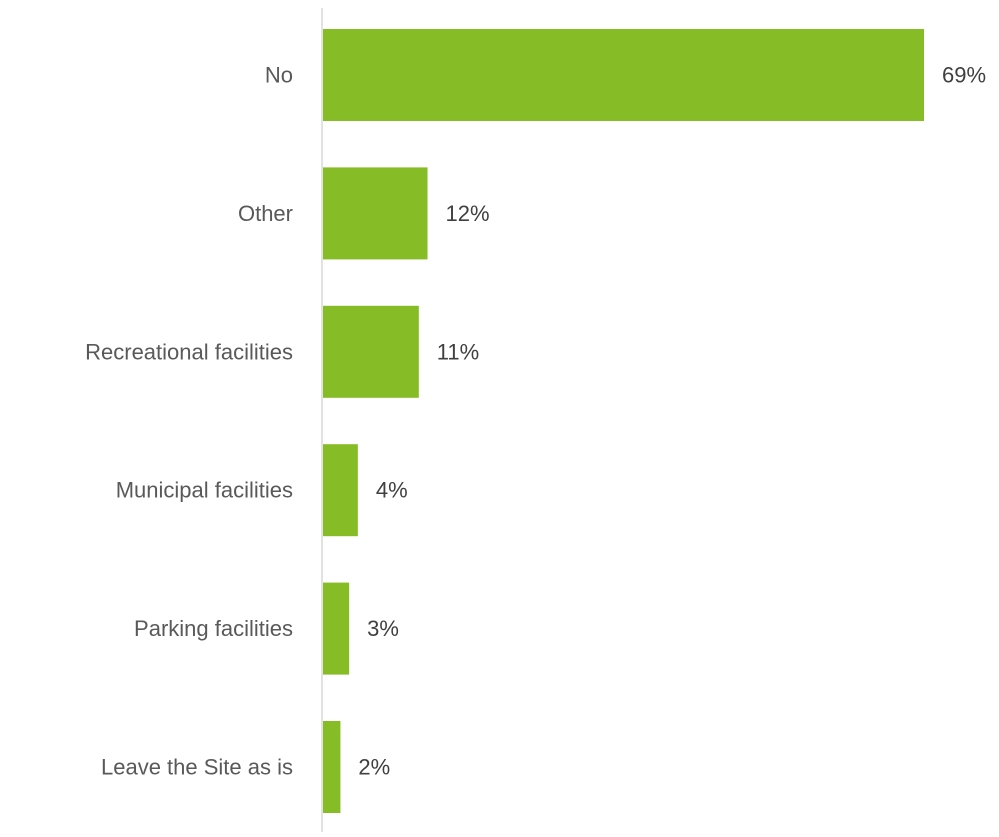 The image size is (999, 837). What do you see at coordinates (336, 628) in the screenshot?
I see `bar-parking-facilities` at bounding box center [336, 628].